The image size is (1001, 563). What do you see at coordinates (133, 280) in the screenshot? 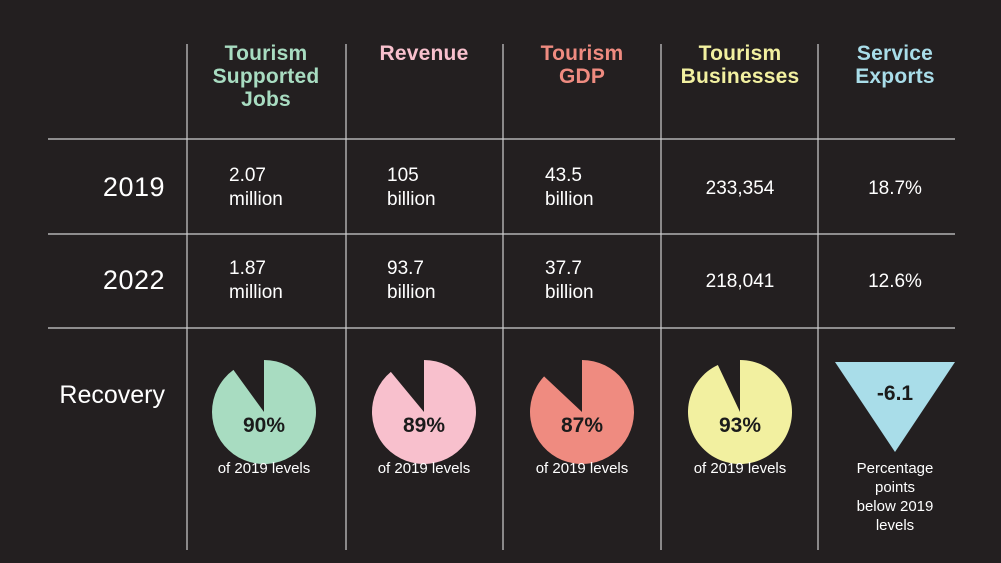
I see `row-label: 2022` at bounding box center [133, 280].